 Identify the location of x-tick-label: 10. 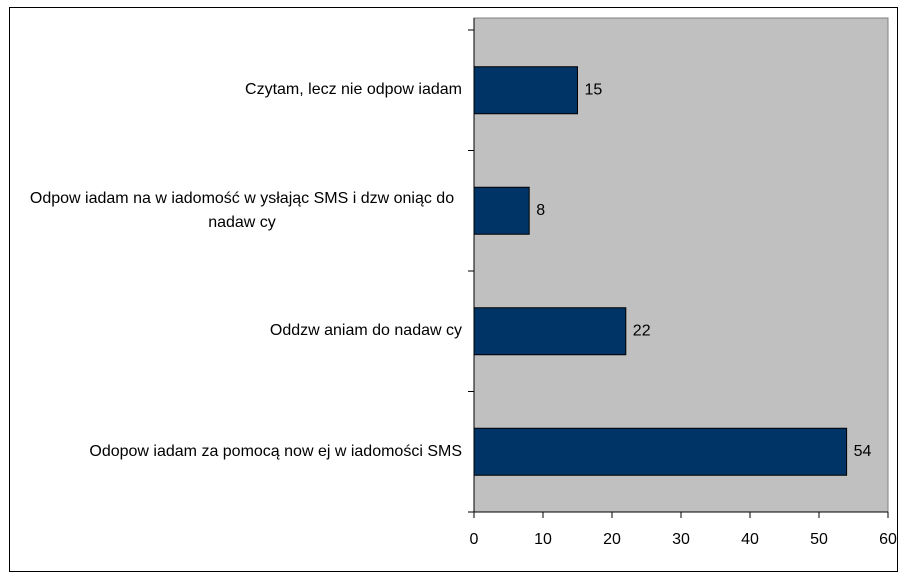
(543, 539).